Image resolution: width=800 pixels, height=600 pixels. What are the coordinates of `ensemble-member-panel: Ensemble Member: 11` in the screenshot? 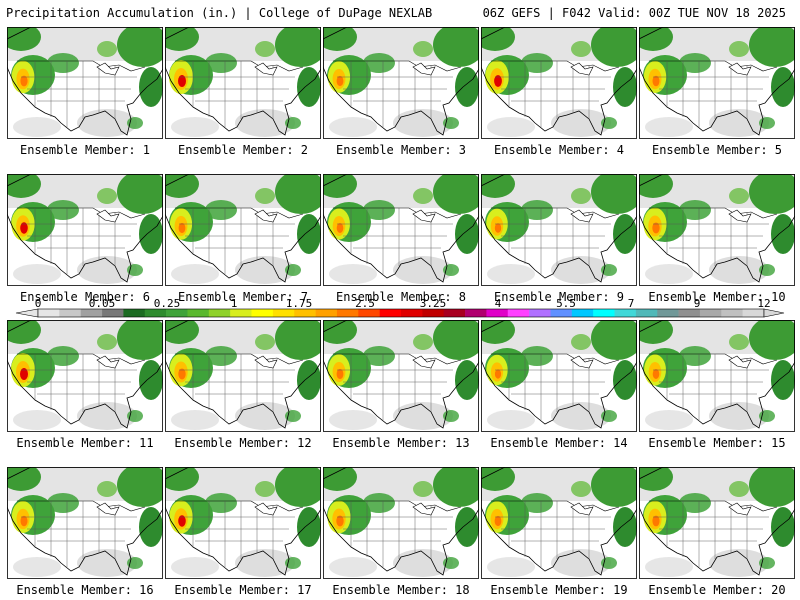 It's located at (85, 385).